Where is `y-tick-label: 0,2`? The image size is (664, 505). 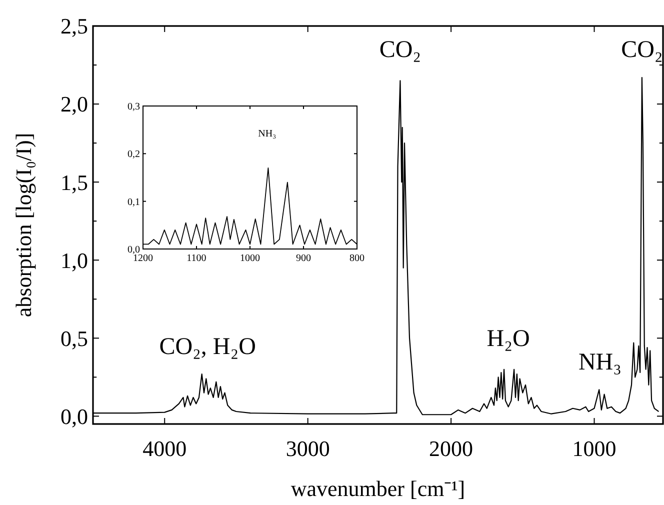
y-tick-label: 0,2 is located at coordinates (134, 154).